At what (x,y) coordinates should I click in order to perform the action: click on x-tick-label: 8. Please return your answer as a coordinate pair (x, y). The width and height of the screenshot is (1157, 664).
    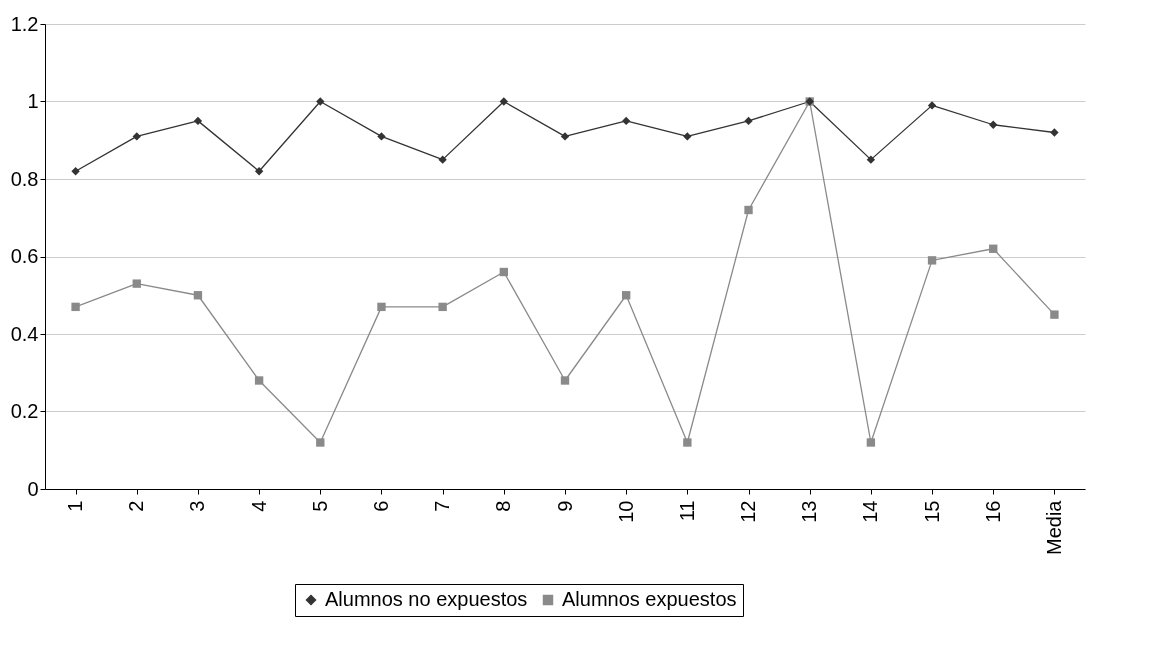
    Looking at the image, I should click on (503, 506).